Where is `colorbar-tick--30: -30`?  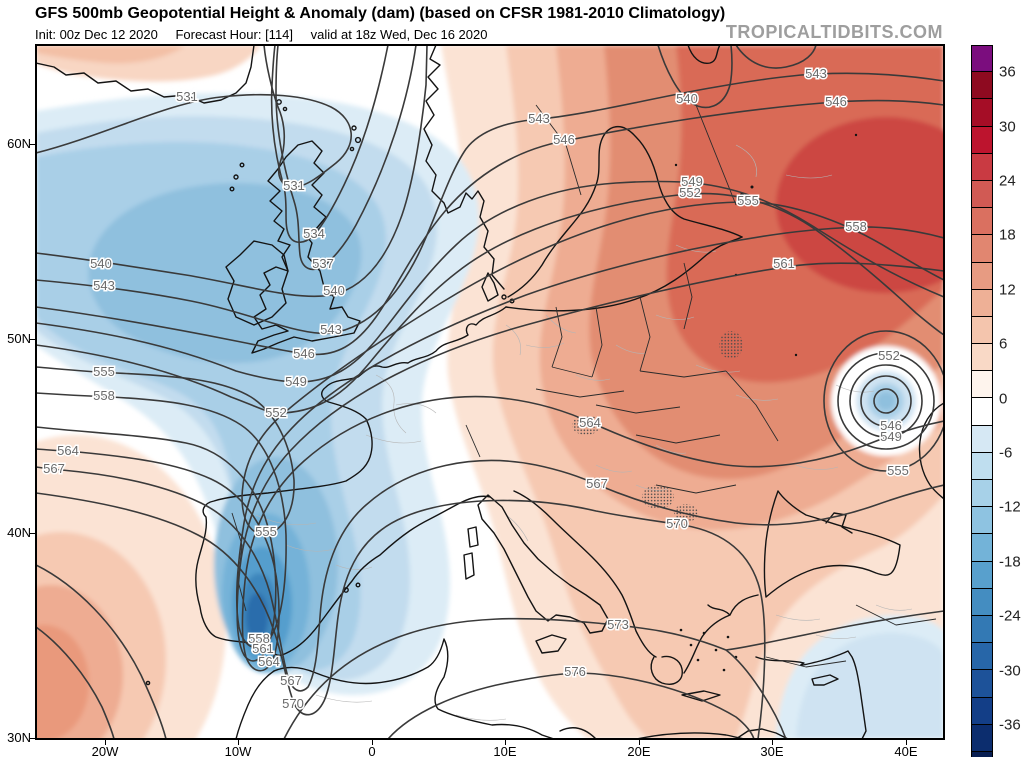
colorbar-tick--30: -30 is located at coordinates (1010, 671).